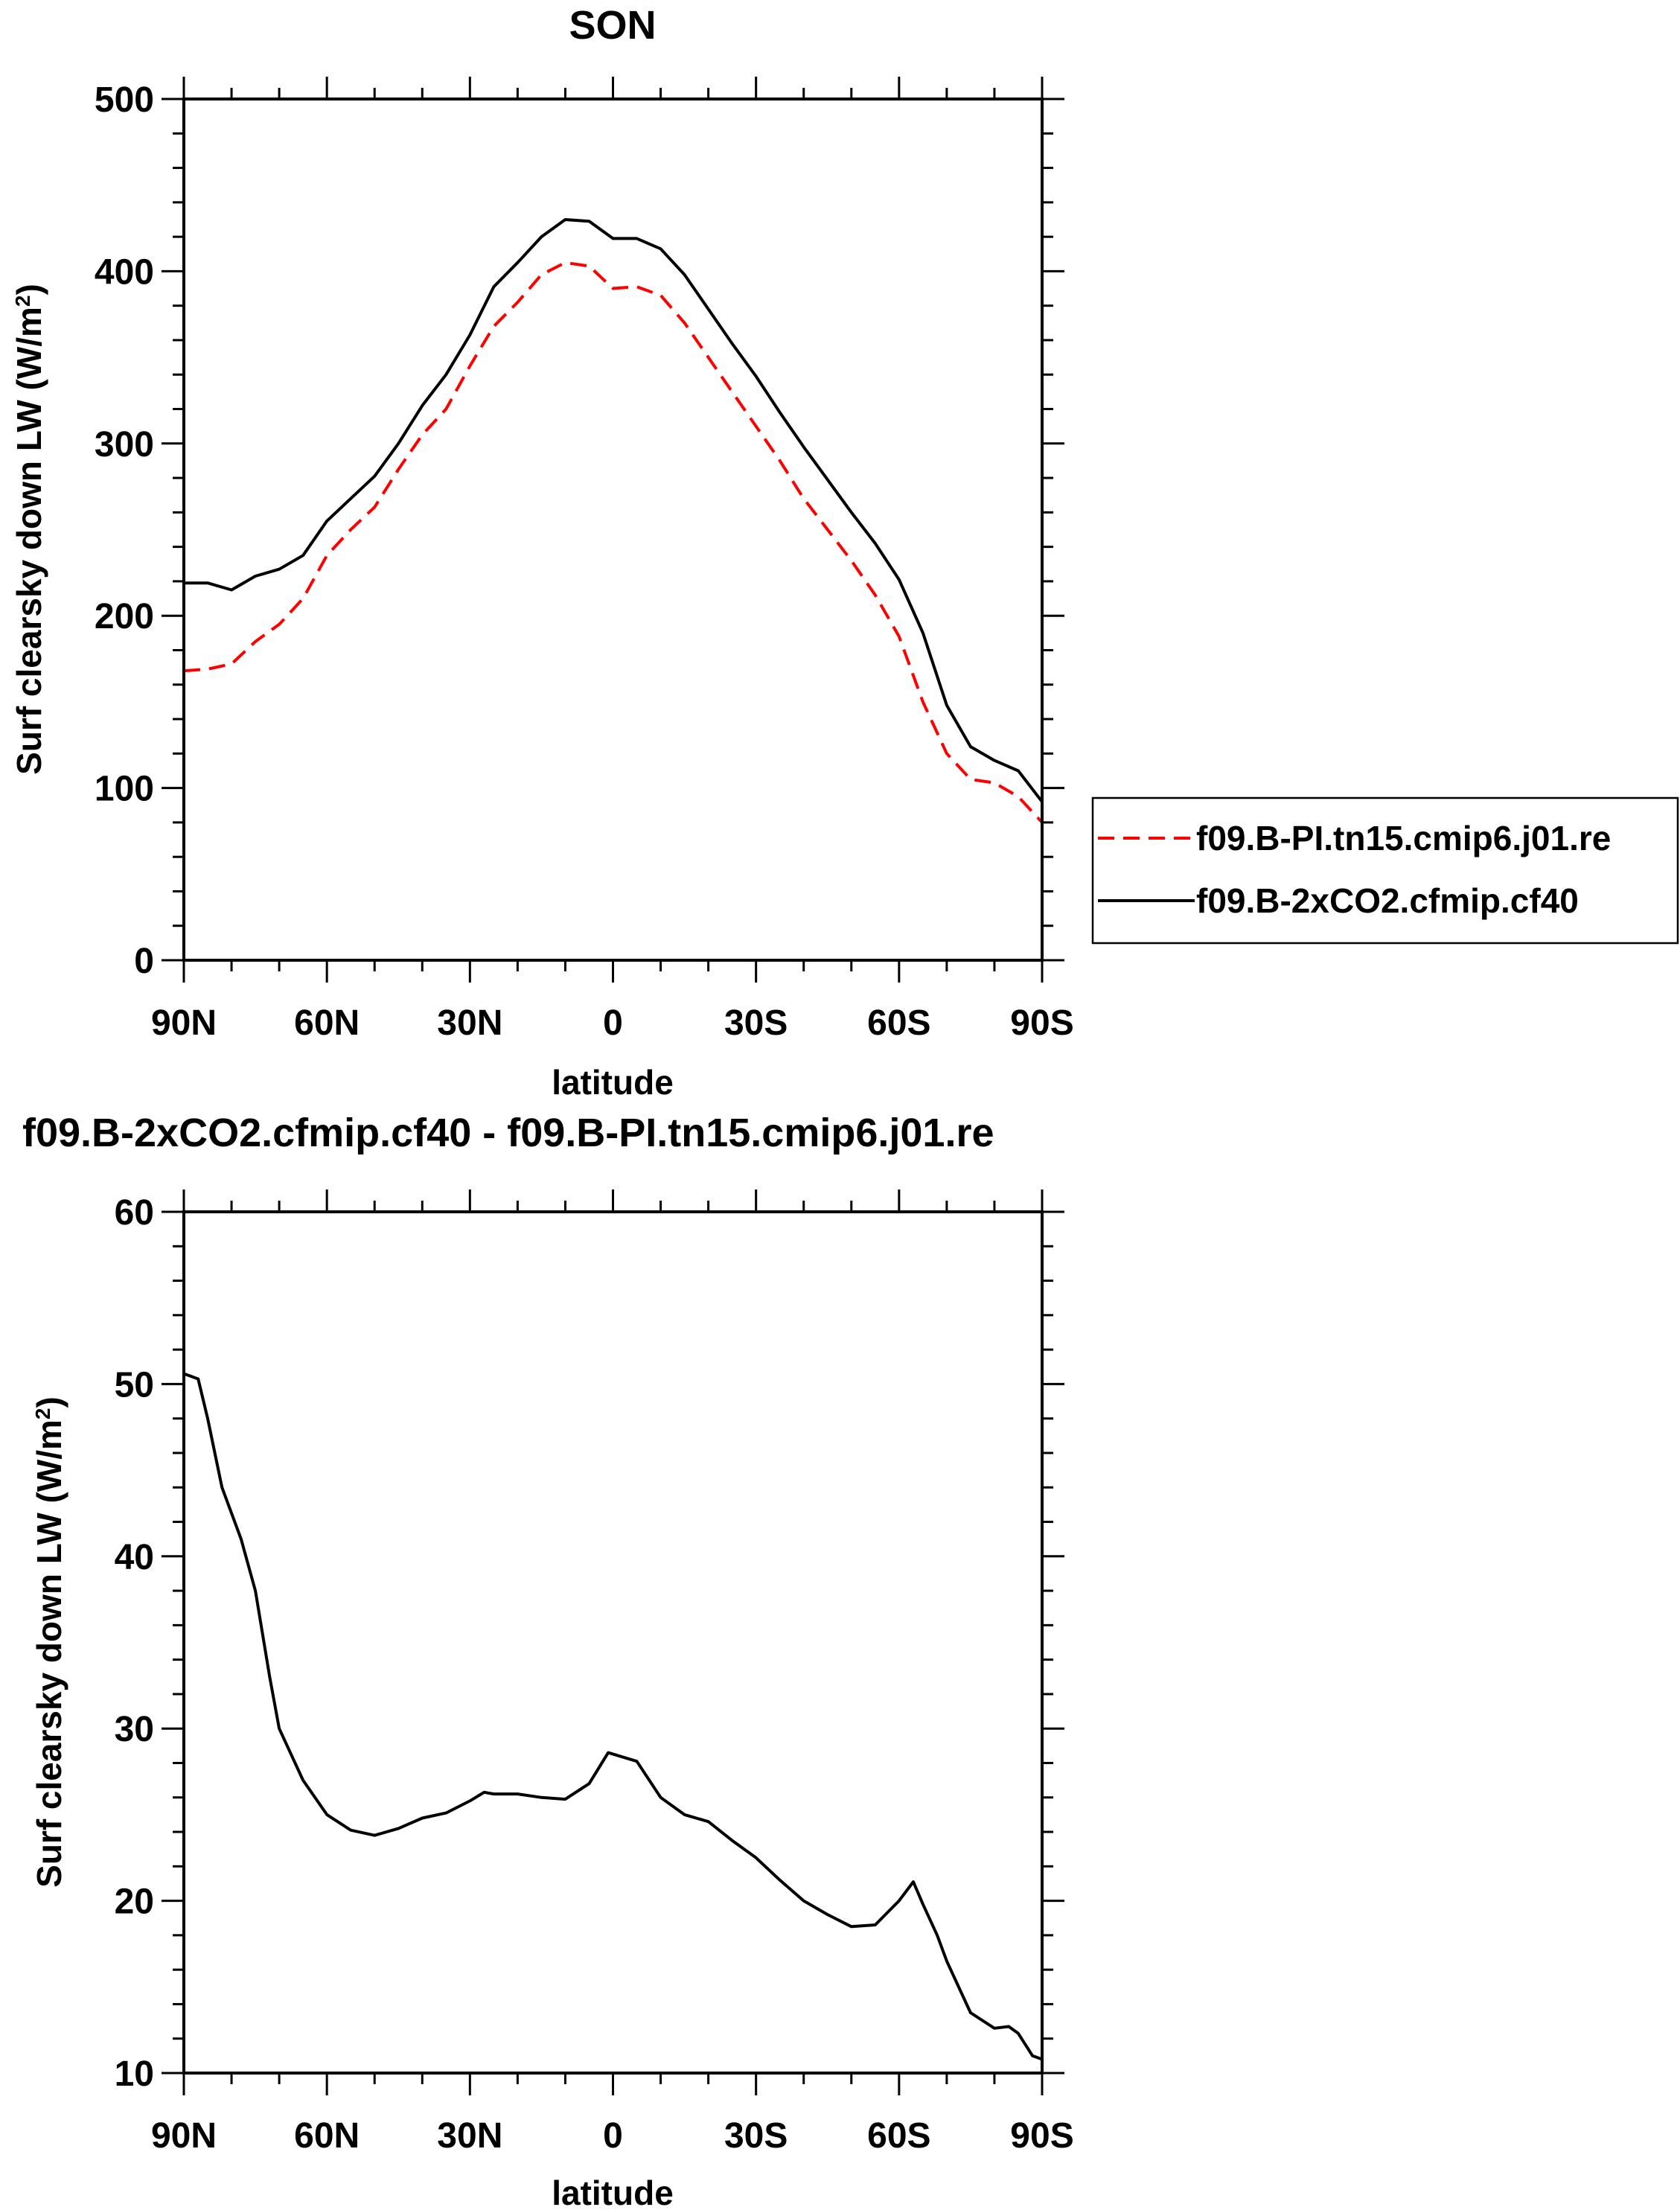  What do you see at coordinates (125, 444) in the screenshot?
I see `y-tick-label: 300` at bounding box center [125, 444].